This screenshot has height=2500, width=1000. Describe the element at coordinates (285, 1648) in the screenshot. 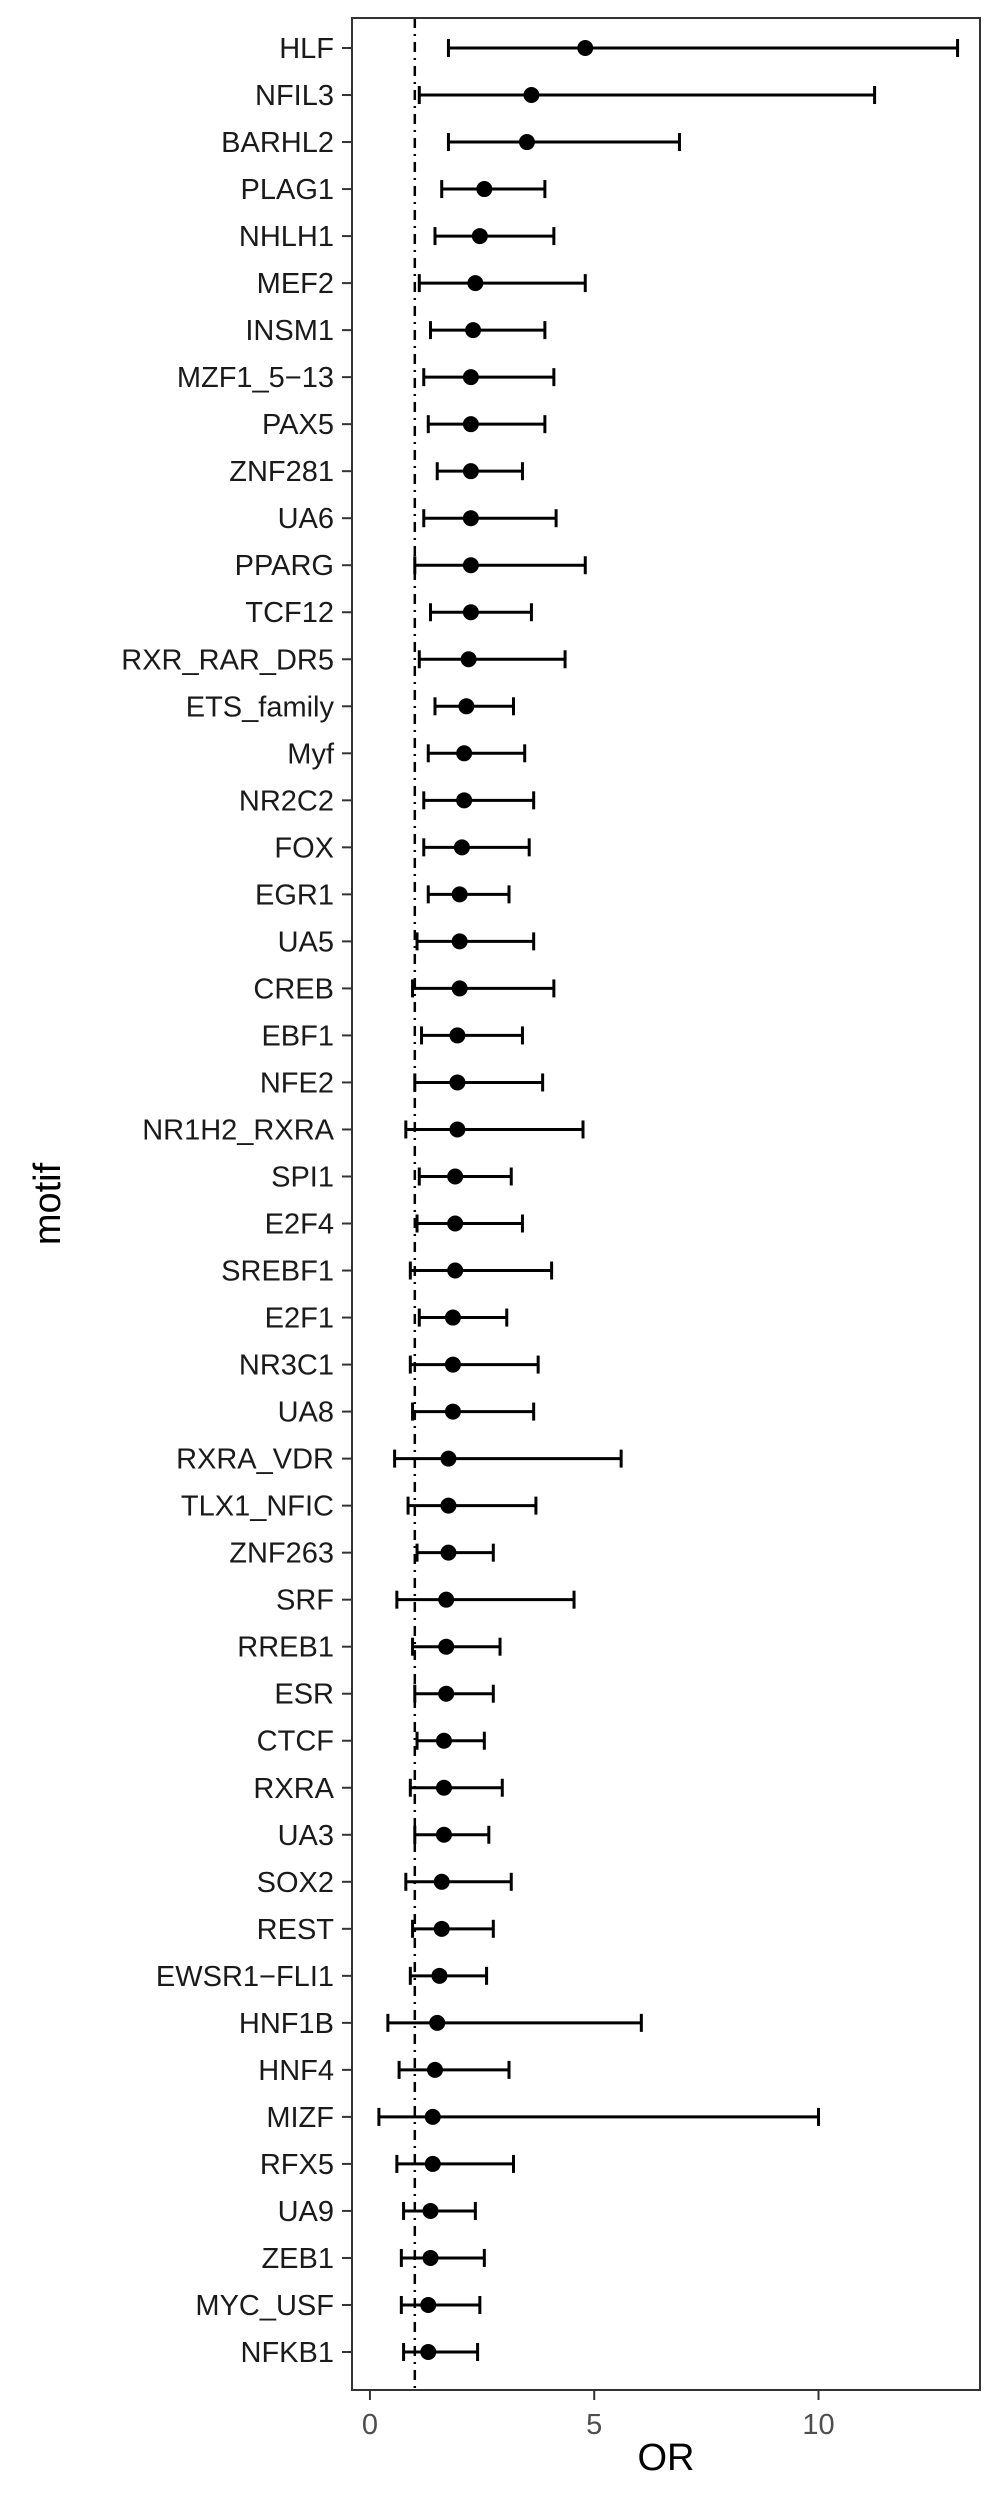

I see `y-tick-label: RREB1` at that location.